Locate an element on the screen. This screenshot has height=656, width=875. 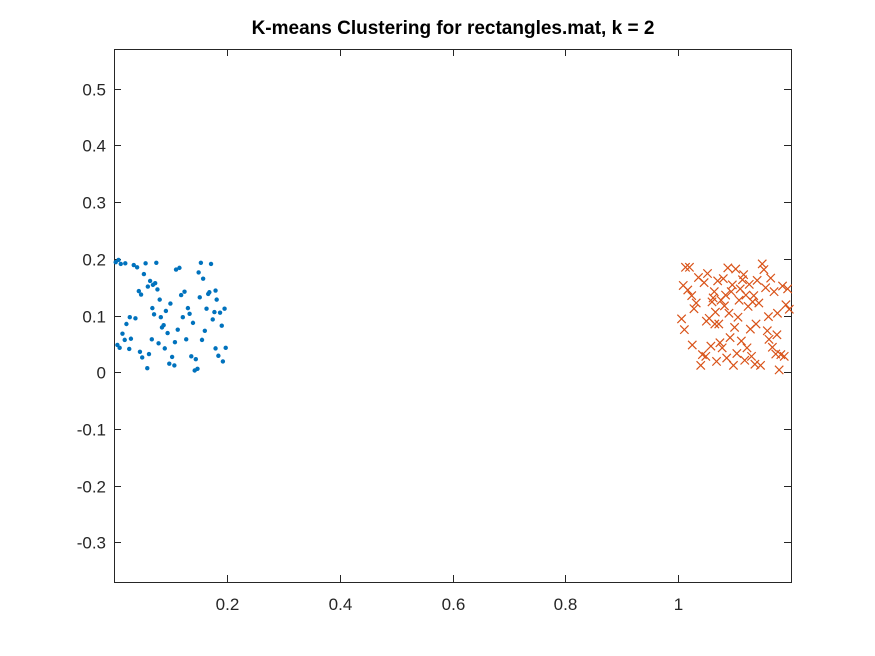
y-tick-label: -0.3 is located at coordinates (91, 543).